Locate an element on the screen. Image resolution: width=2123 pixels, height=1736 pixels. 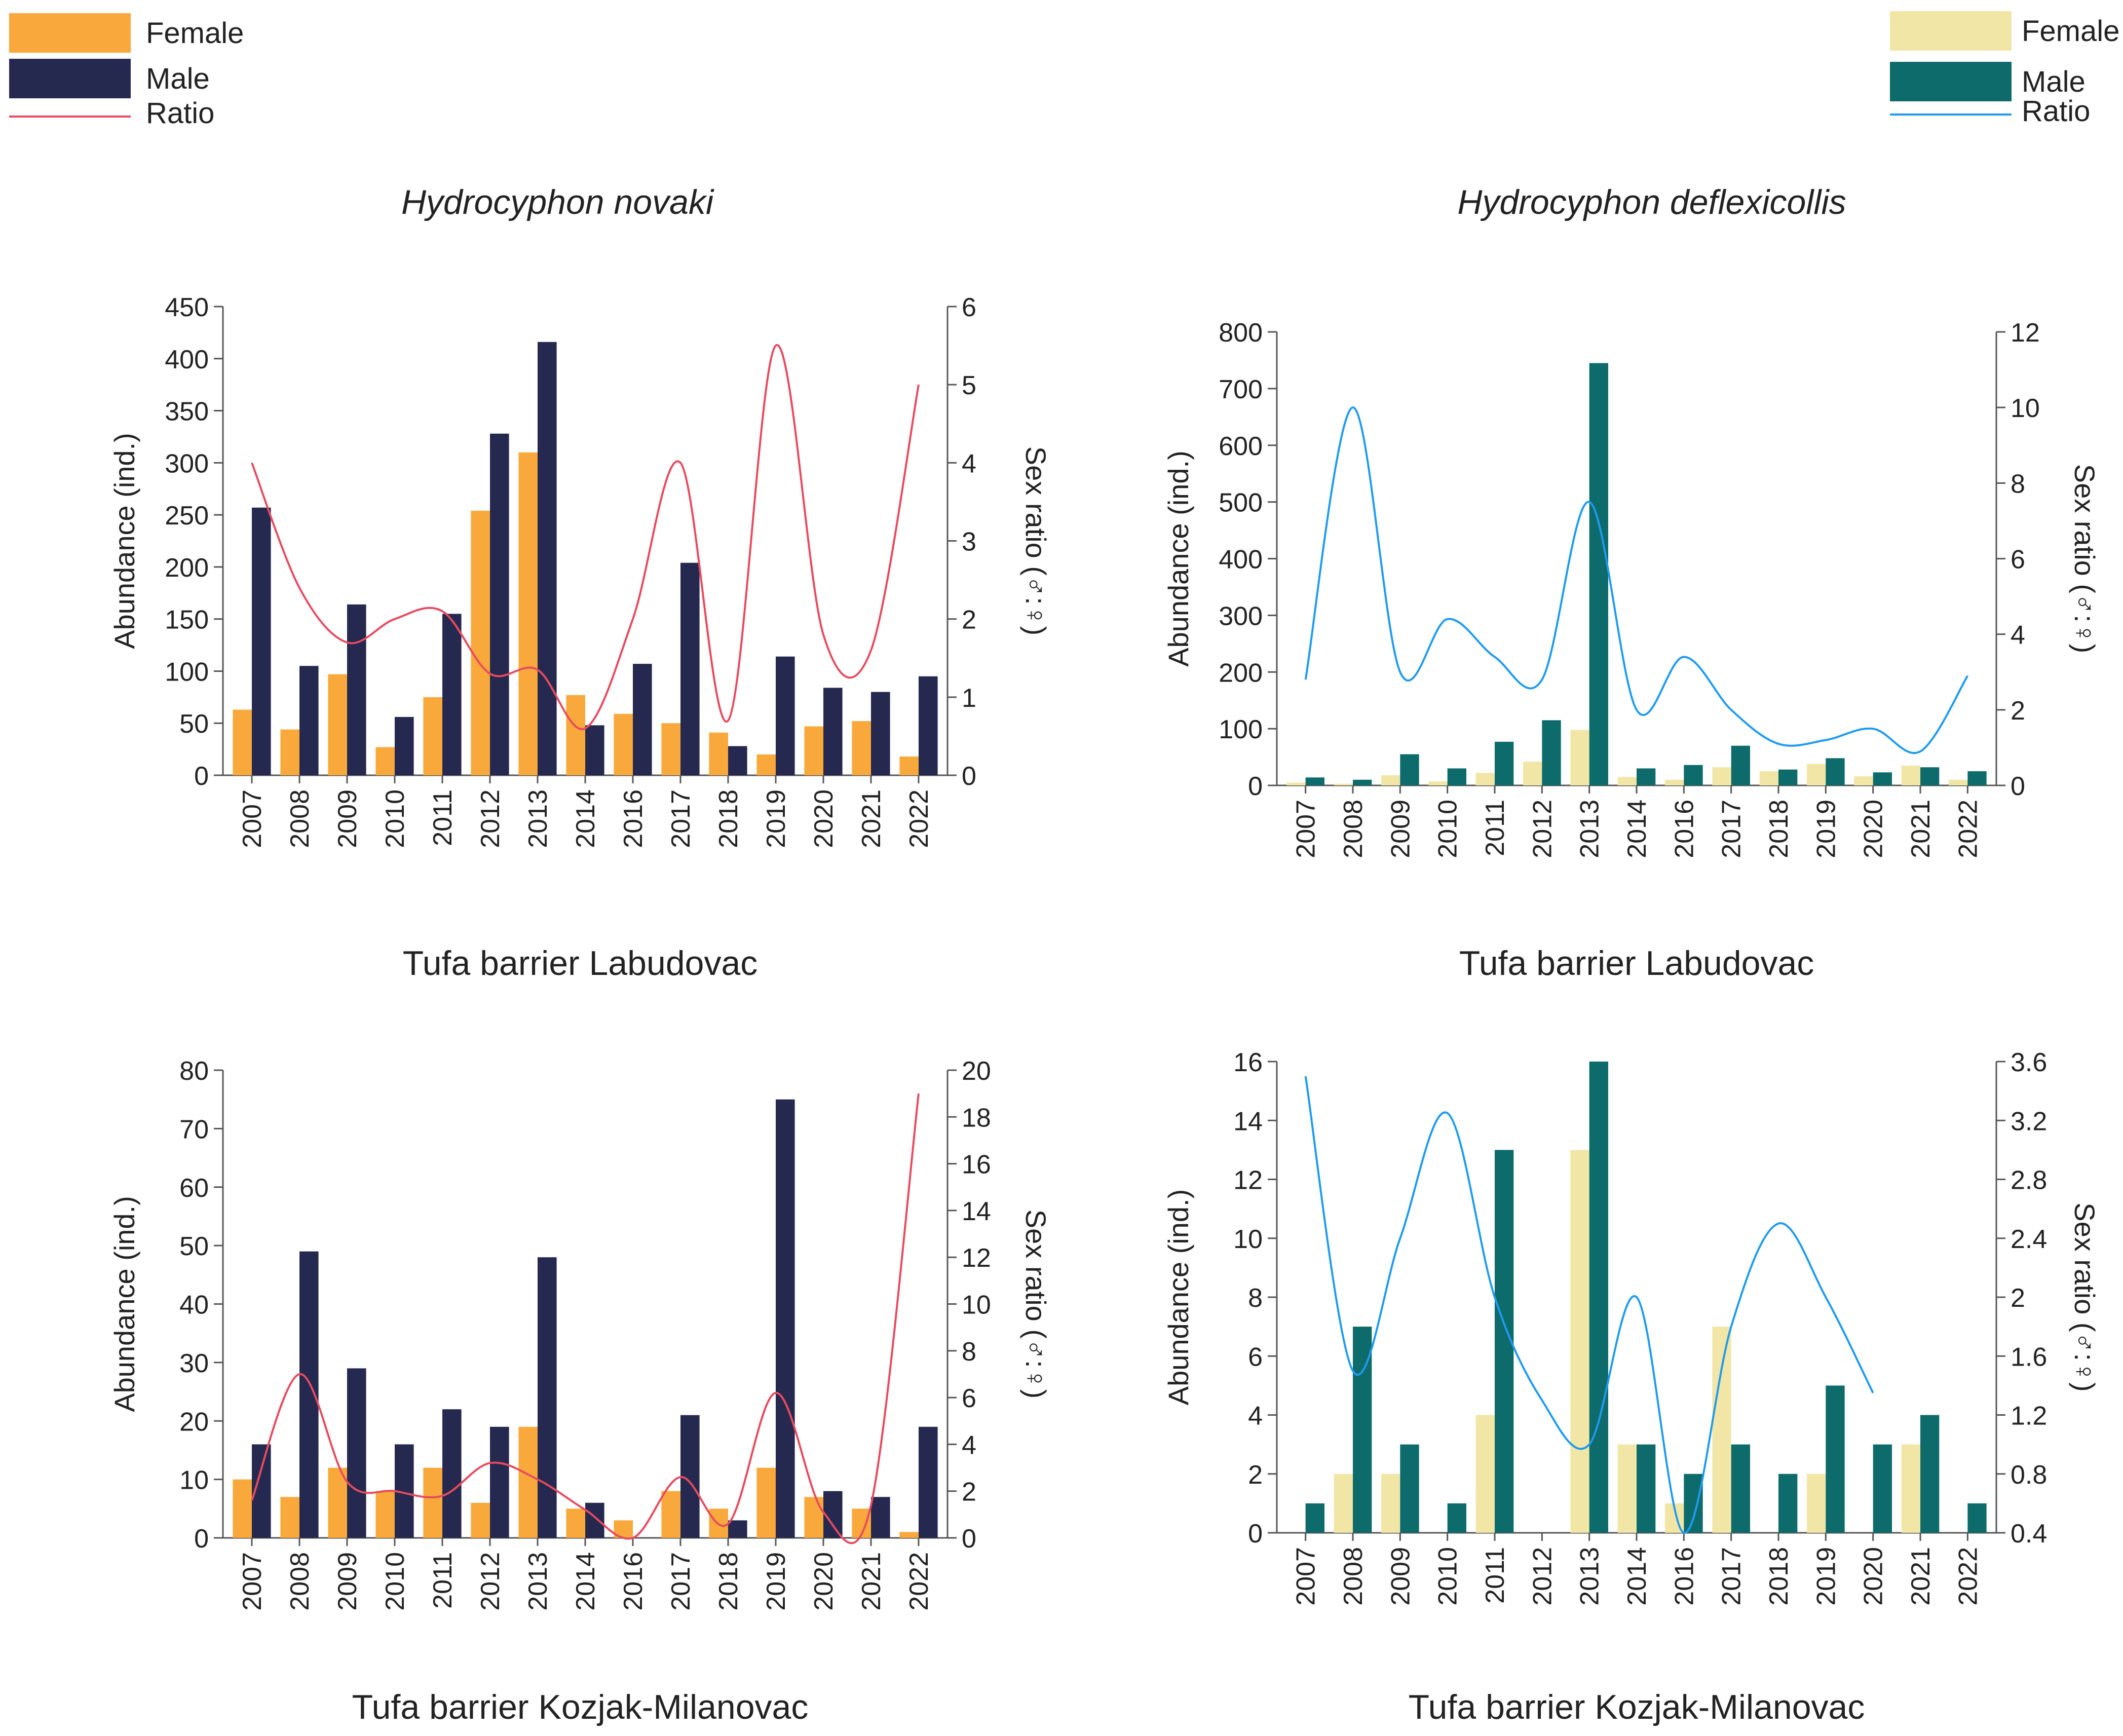
y-tick-label-left: 700 is located at coordinates (1241, 389).